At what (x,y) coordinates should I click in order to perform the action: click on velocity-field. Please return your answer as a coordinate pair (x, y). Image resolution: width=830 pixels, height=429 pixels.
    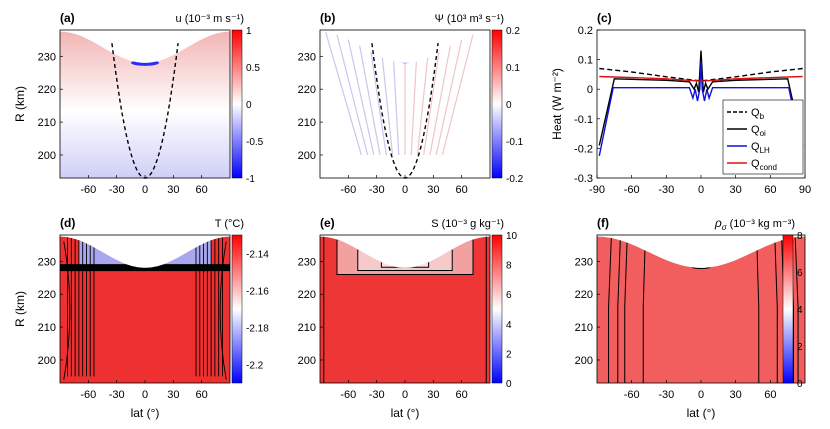
    Looking at the image, I should click on (145, 104).